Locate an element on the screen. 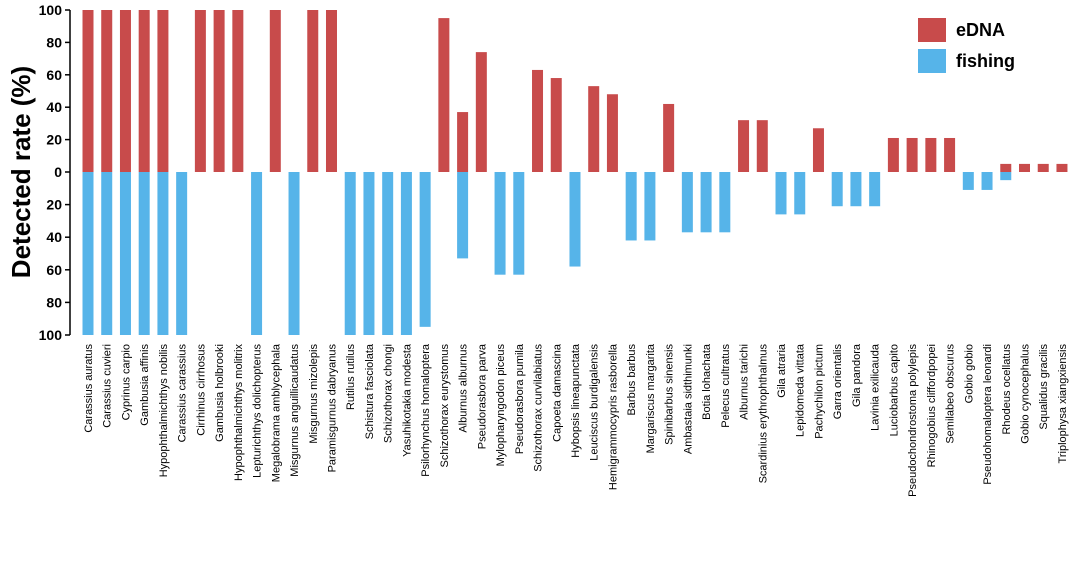 Image resolution: width=1080 pixels, height=561 pixels. x-category-label: Rhodeus ocellatus is located at coordinates (1007, 389).